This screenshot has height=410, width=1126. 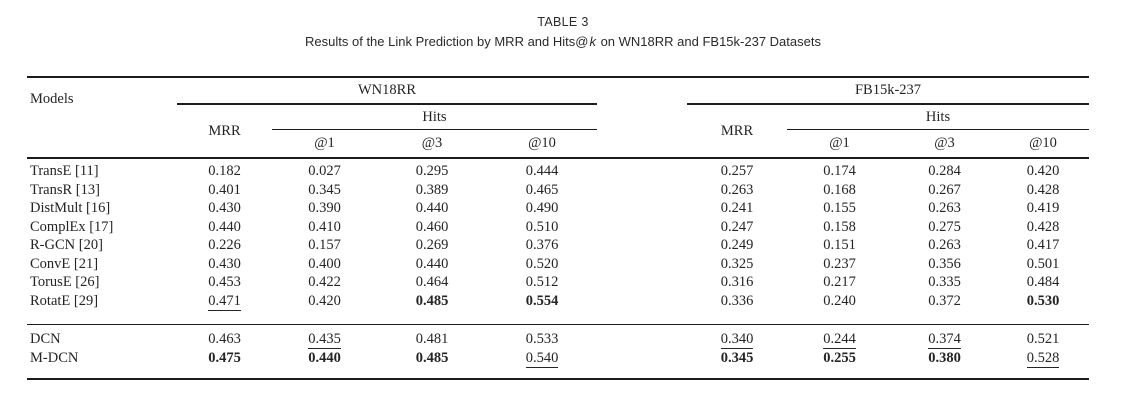 I want to click on metric-value: 0.157, so click(x=324, y=245).